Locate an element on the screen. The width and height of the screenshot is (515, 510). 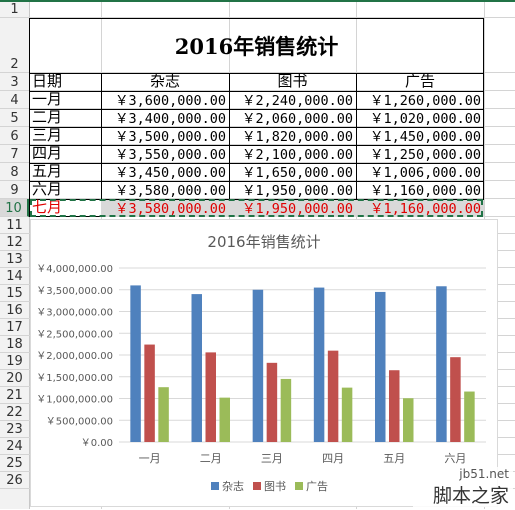
row-number: 24 is located at coordinates (14, 446).